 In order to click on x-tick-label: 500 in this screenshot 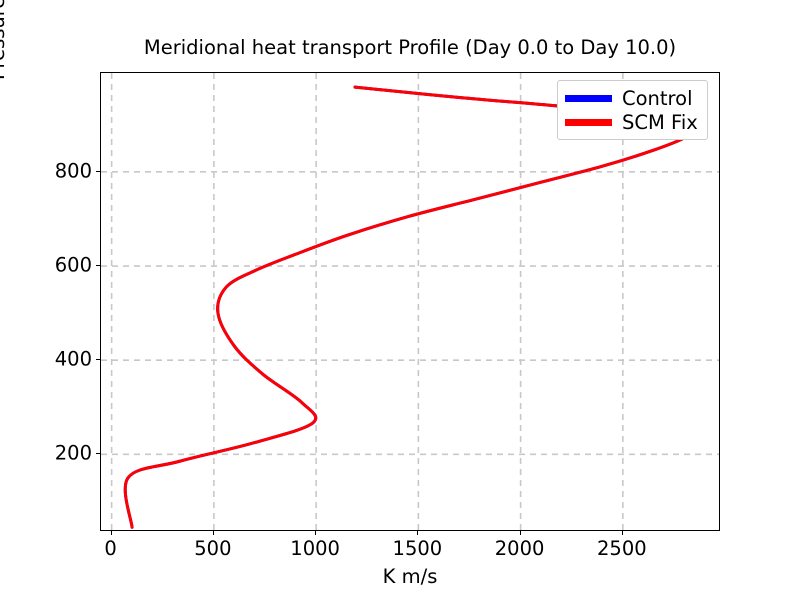, I will do `click(213, 548)`.